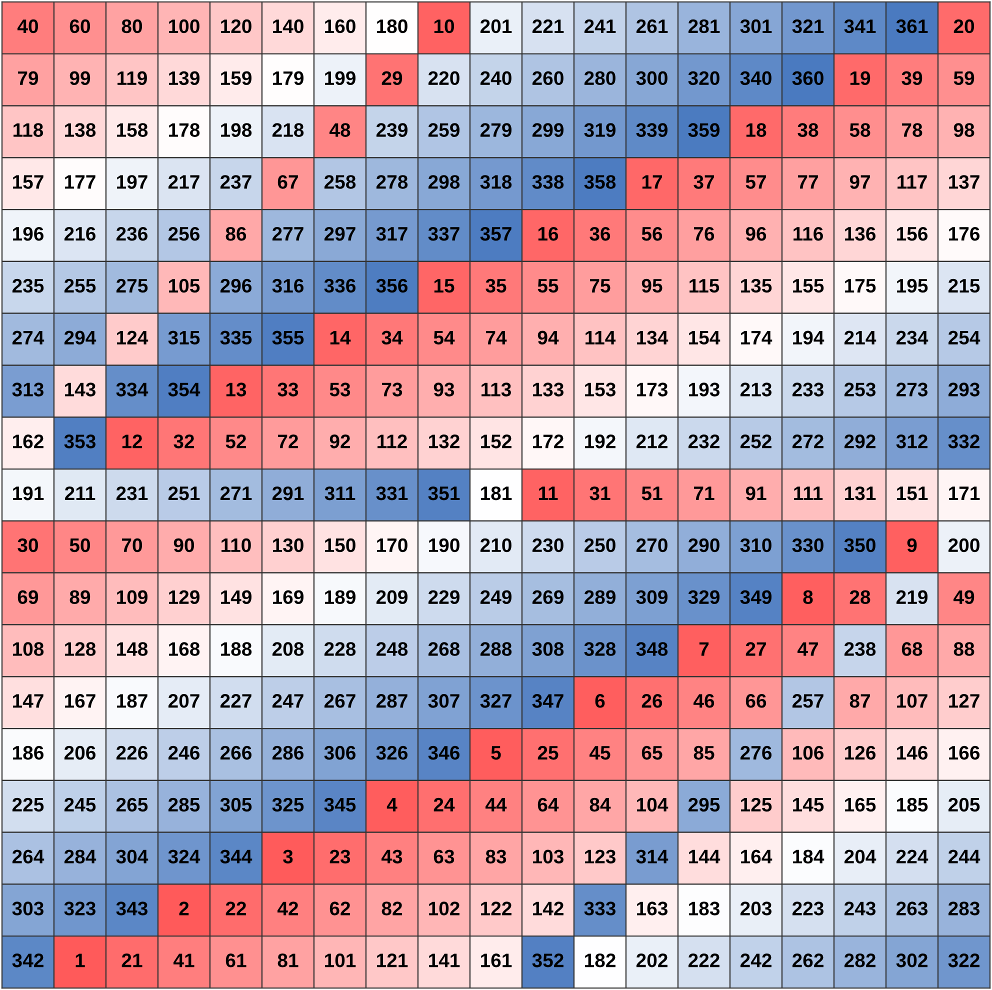 This screenshot has height=990, width=992. I want to click on data-label: 117, so click(912, 182).